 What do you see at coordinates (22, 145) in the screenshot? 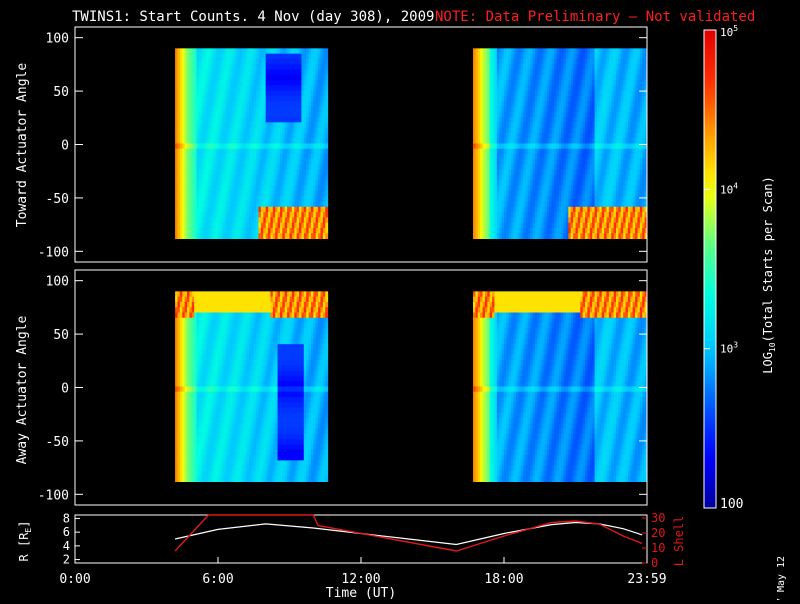
I see `toward-ylabel: Toward Actuator Angle` at bounding box center [22, 145].